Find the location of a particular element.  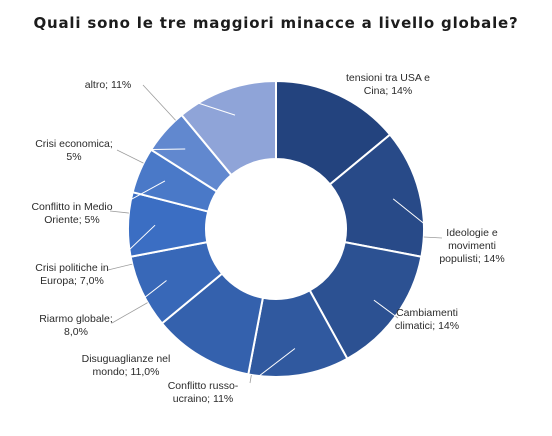

slice-label-line: Cina; 14% is located at coordinates (388, 91).